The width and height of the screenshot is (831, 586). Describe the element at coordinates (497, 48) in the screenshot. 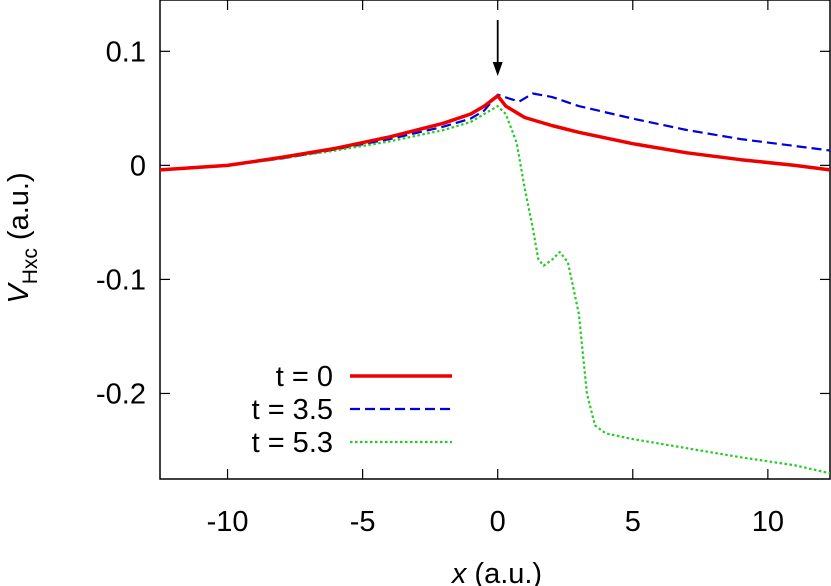

I see `annotations` at that location.